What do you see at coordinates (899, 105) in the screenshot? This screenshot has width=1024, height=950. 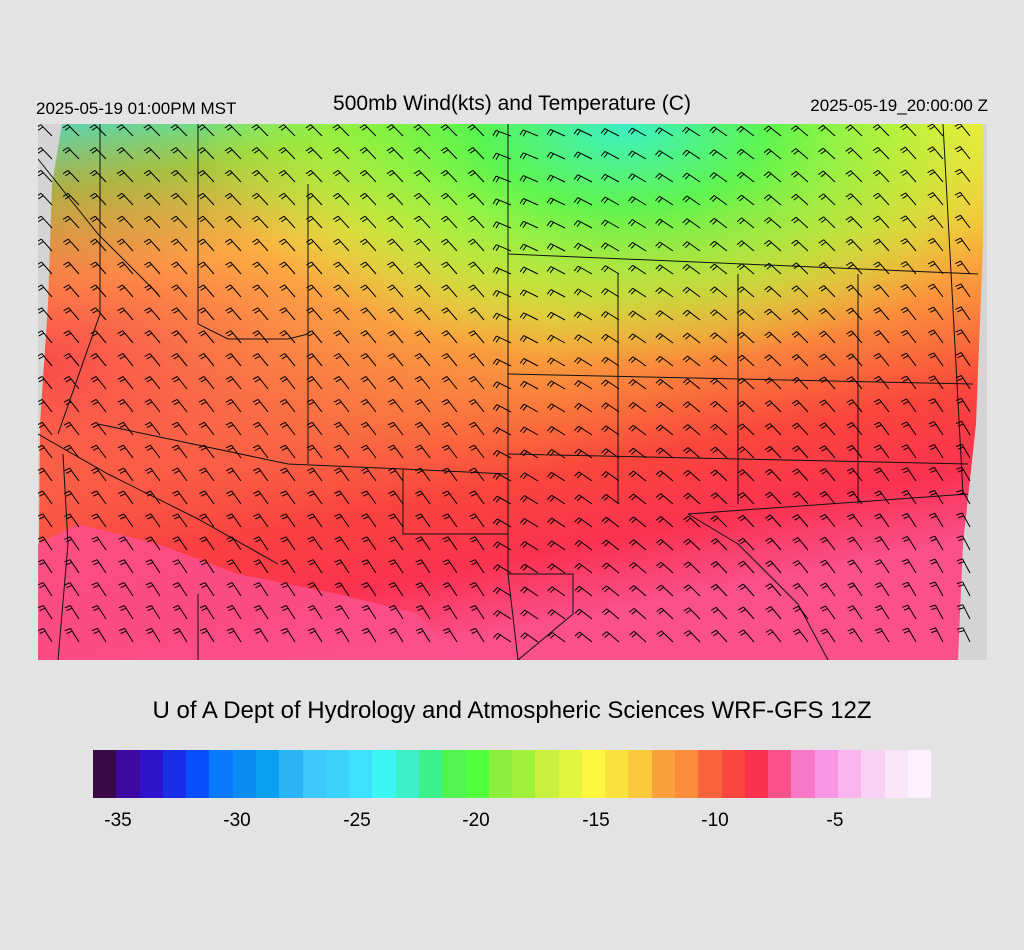 I see `utc-time-label: 2025-05-19_20:00:00 Z` at bounding box center [899, 105].